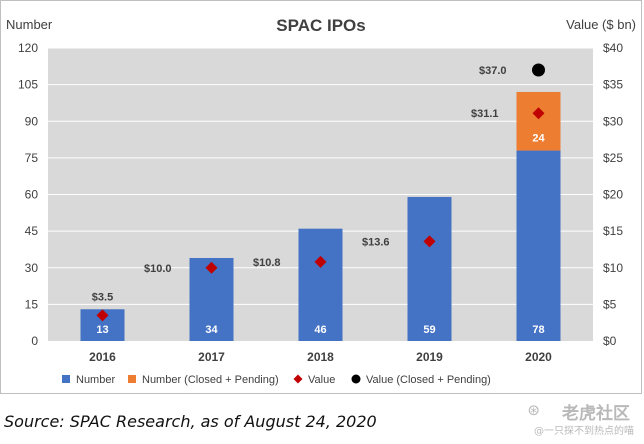 This screenshot has width=644, height=444. What do you see at coordinates (613, 231) in the screenshot?
I see `y-tick-label-right: $15` at bounding box center [613, 231].